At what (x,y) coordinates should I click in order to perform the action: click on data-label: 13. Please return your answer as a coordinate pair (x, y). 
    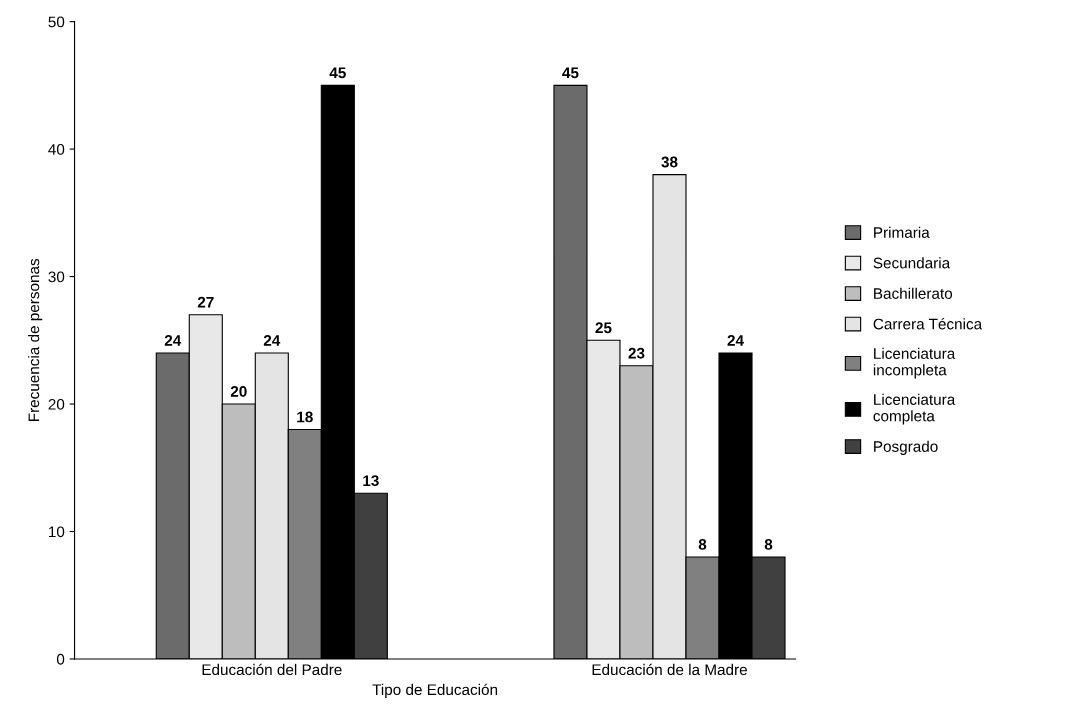
    Looking at the image, I should click on (371, 481).